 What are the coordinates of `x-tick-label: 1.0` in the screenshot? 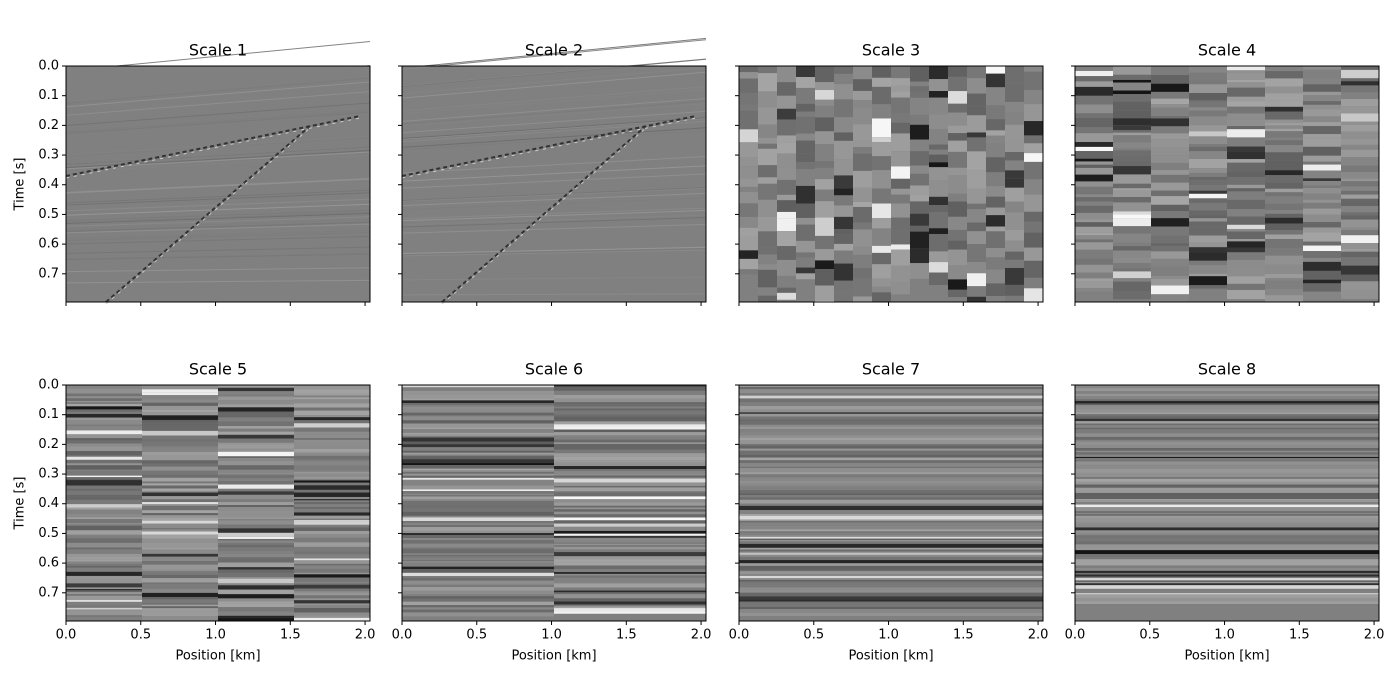 It's located at (888, 635).